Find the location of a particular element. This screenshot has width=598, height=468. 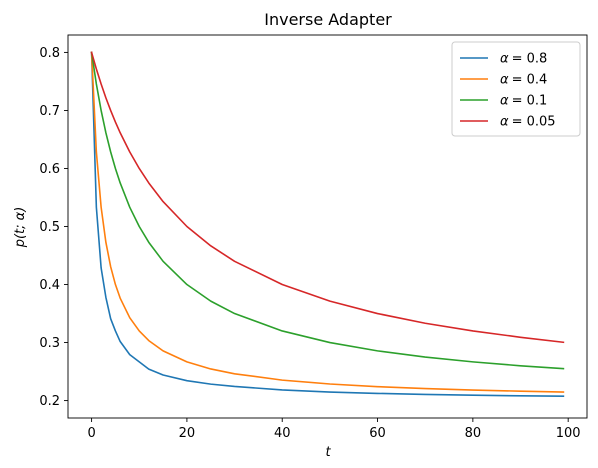

y-tick-label: 0.6 is located at coordinates (49, 169).